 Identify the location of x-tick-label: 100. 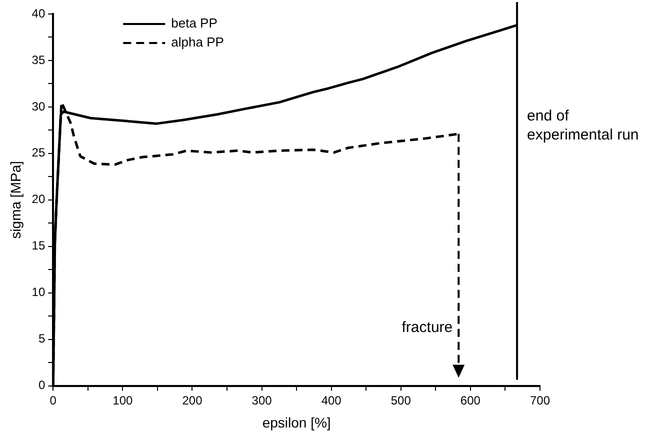
(123, 400).